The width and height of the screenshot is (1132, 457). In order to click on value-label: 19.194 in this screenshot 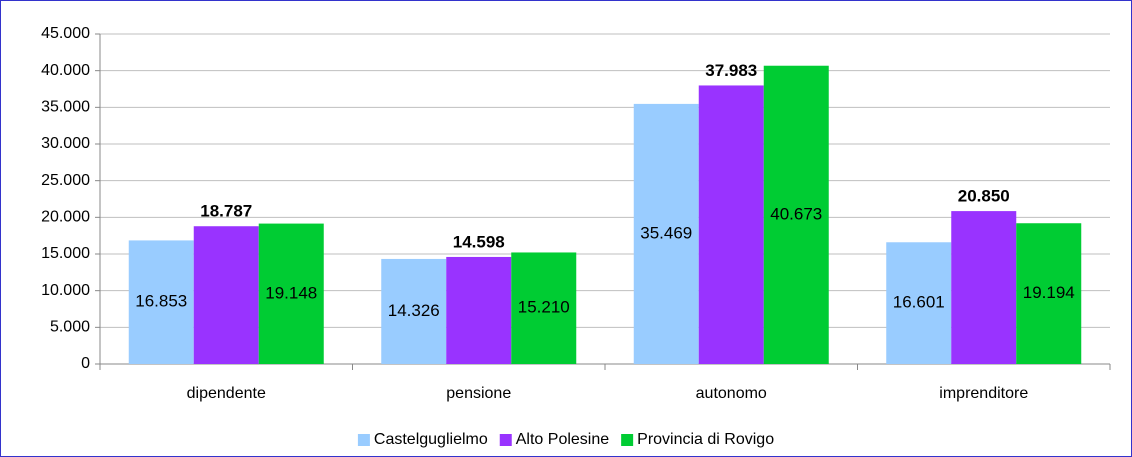, I will do `click(1049, 292)`.